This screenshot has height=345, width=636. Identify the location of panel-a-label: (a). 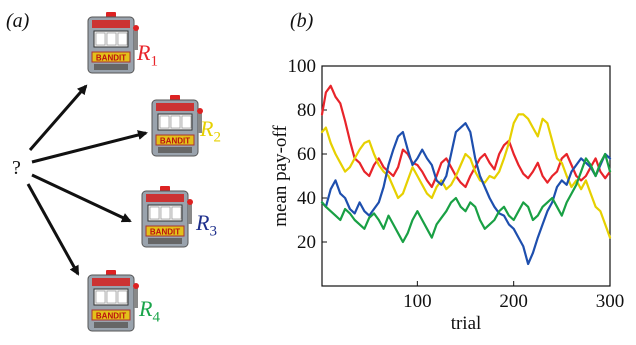
(18, 21).